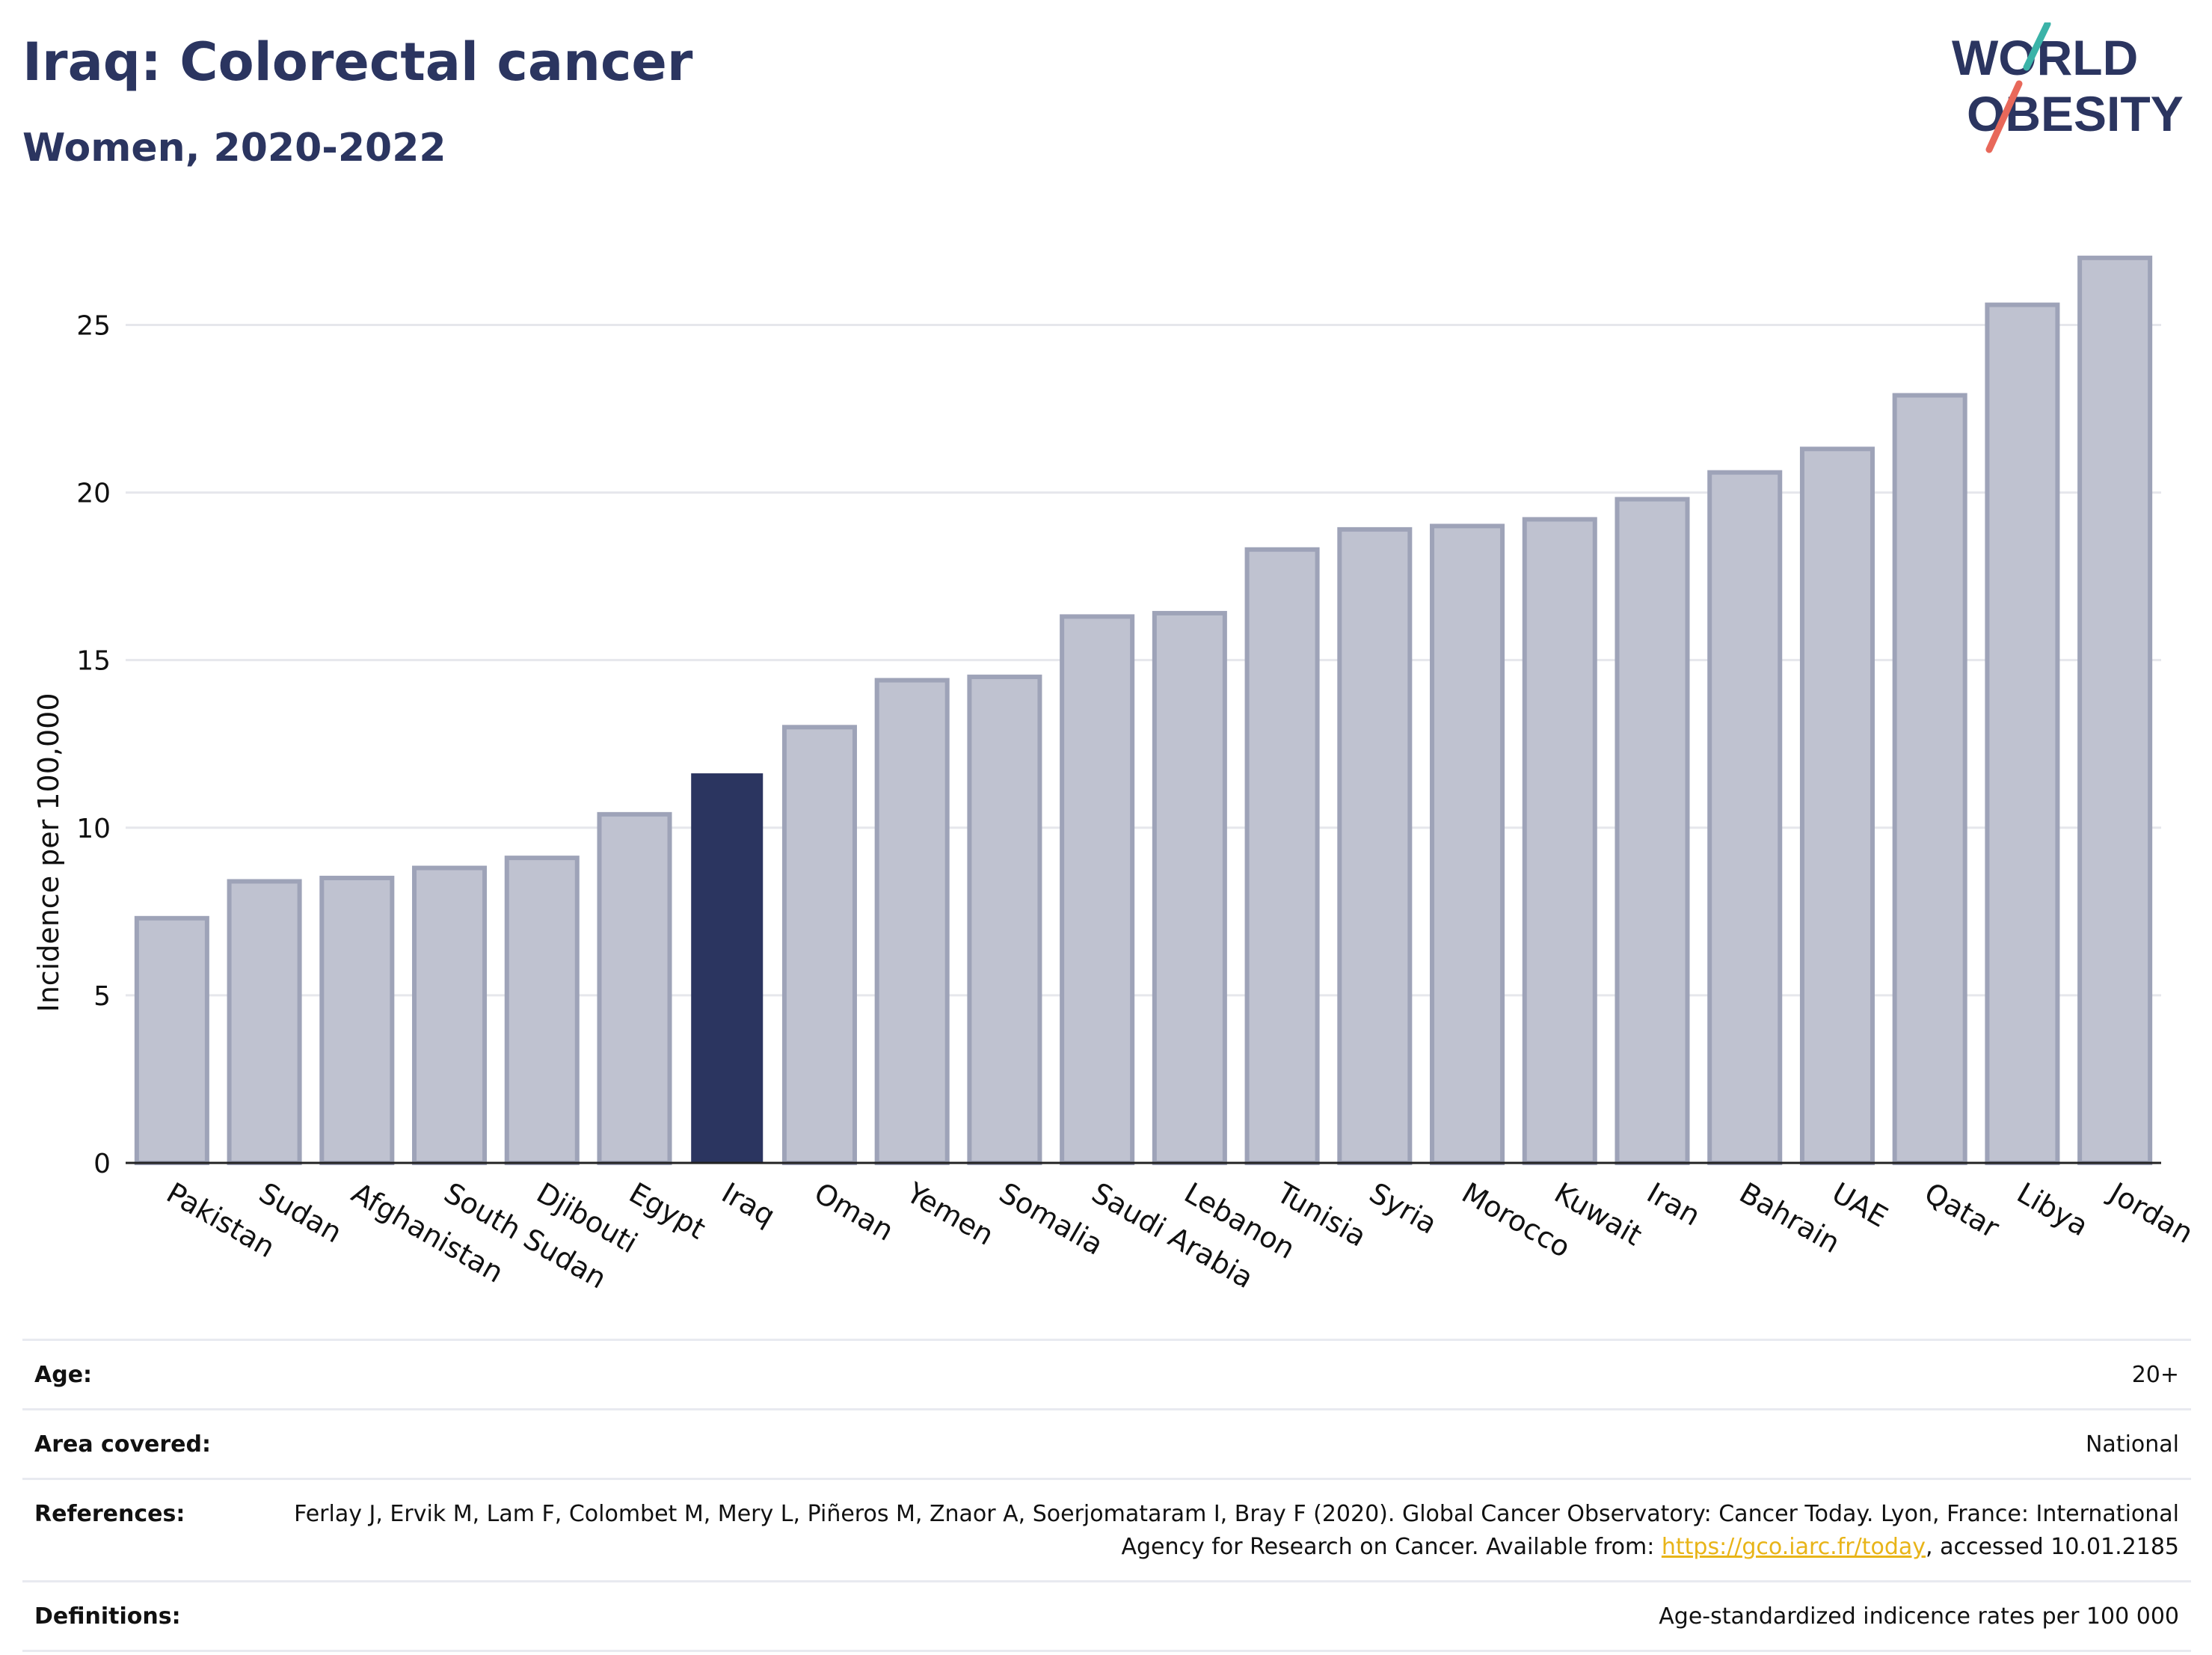  Describe the element at coordinates (107, 1616) in the screenshot. I see `info-label: Definitions:` at that location.